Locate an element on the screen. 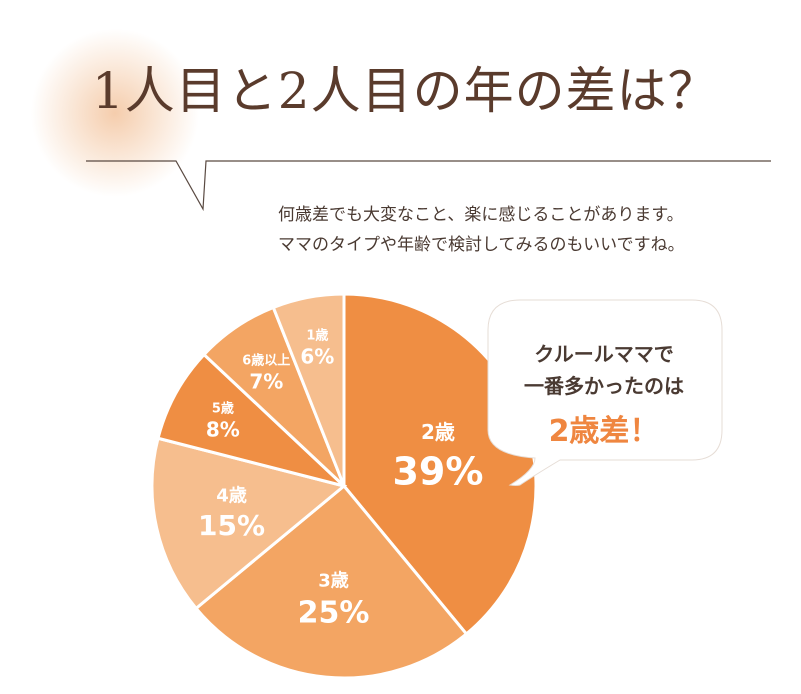 The width and height of the screenshot is (801, 694). callout-line-2: 一番多かったのは is located at coordinates (604, 386).